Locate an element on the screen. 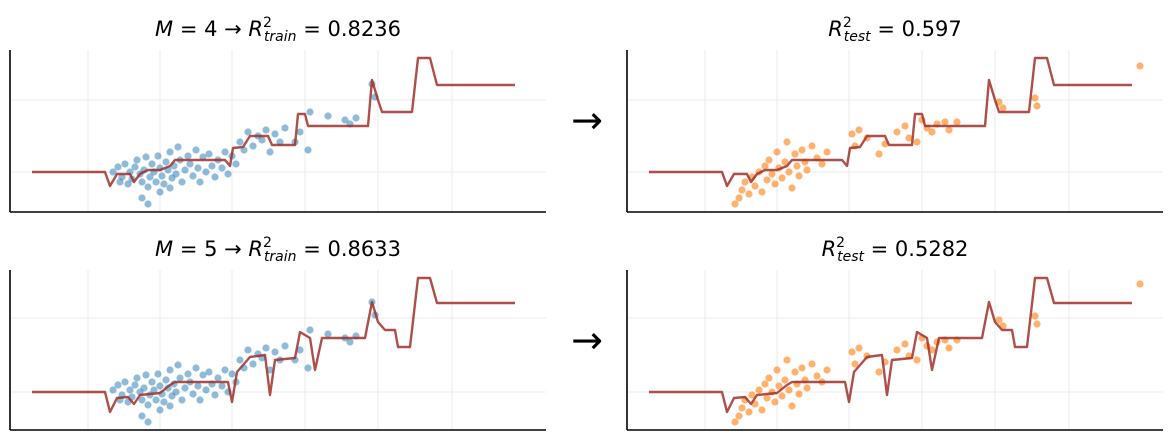 Image resolution: width=1173 pixels, height=438 pixels. panel-title: R2 test = 0.597 is located at coordinates (894, 30).